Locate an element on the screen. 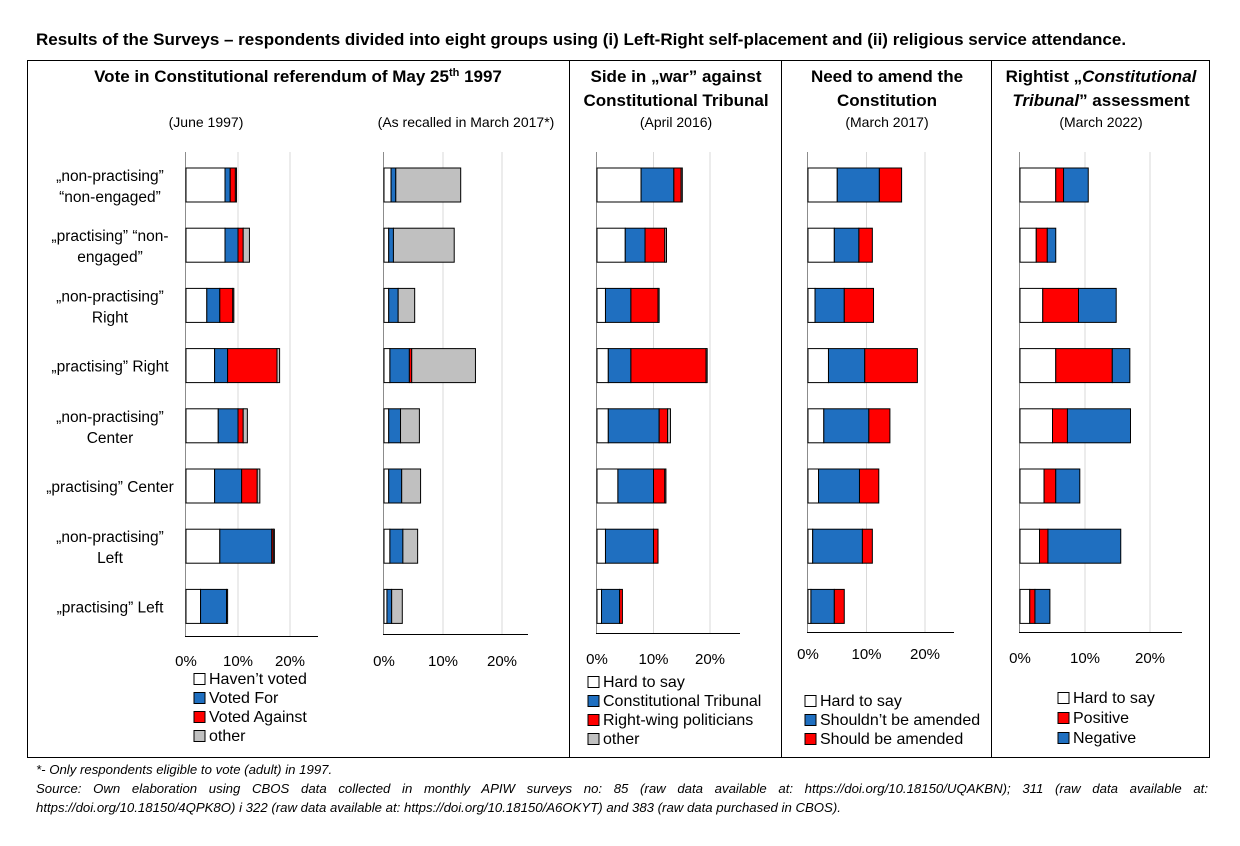 The image size is (1240, 846). category-label: „non-practising” is located at coordinates (110, 176).